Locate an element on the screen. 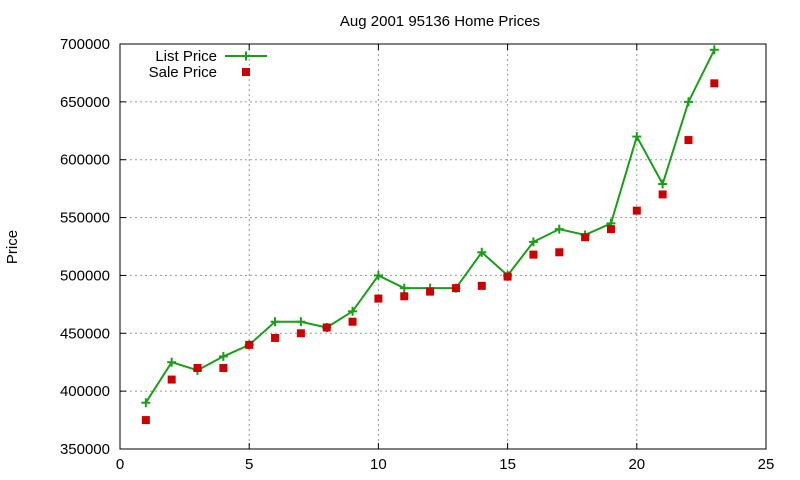 Image resolution: width=800 pixels, height=480 pixels. x-tick-label: 25 is located at coordinates (766, 464).